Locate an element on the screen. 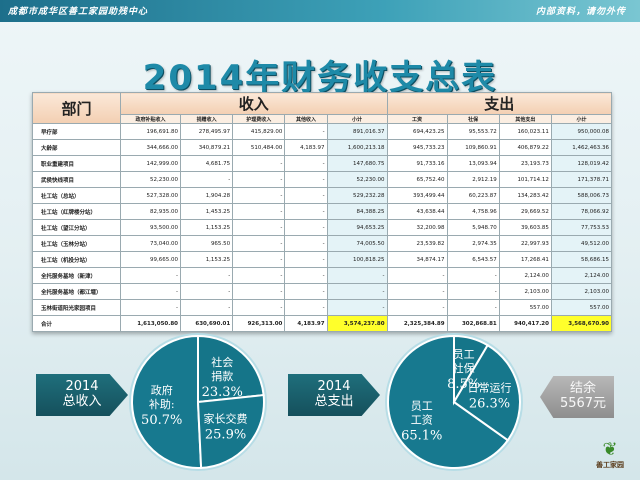 This screenshot has width=640, height=480. value-cell: 93,500.00 is located at coordinates (150, 227).